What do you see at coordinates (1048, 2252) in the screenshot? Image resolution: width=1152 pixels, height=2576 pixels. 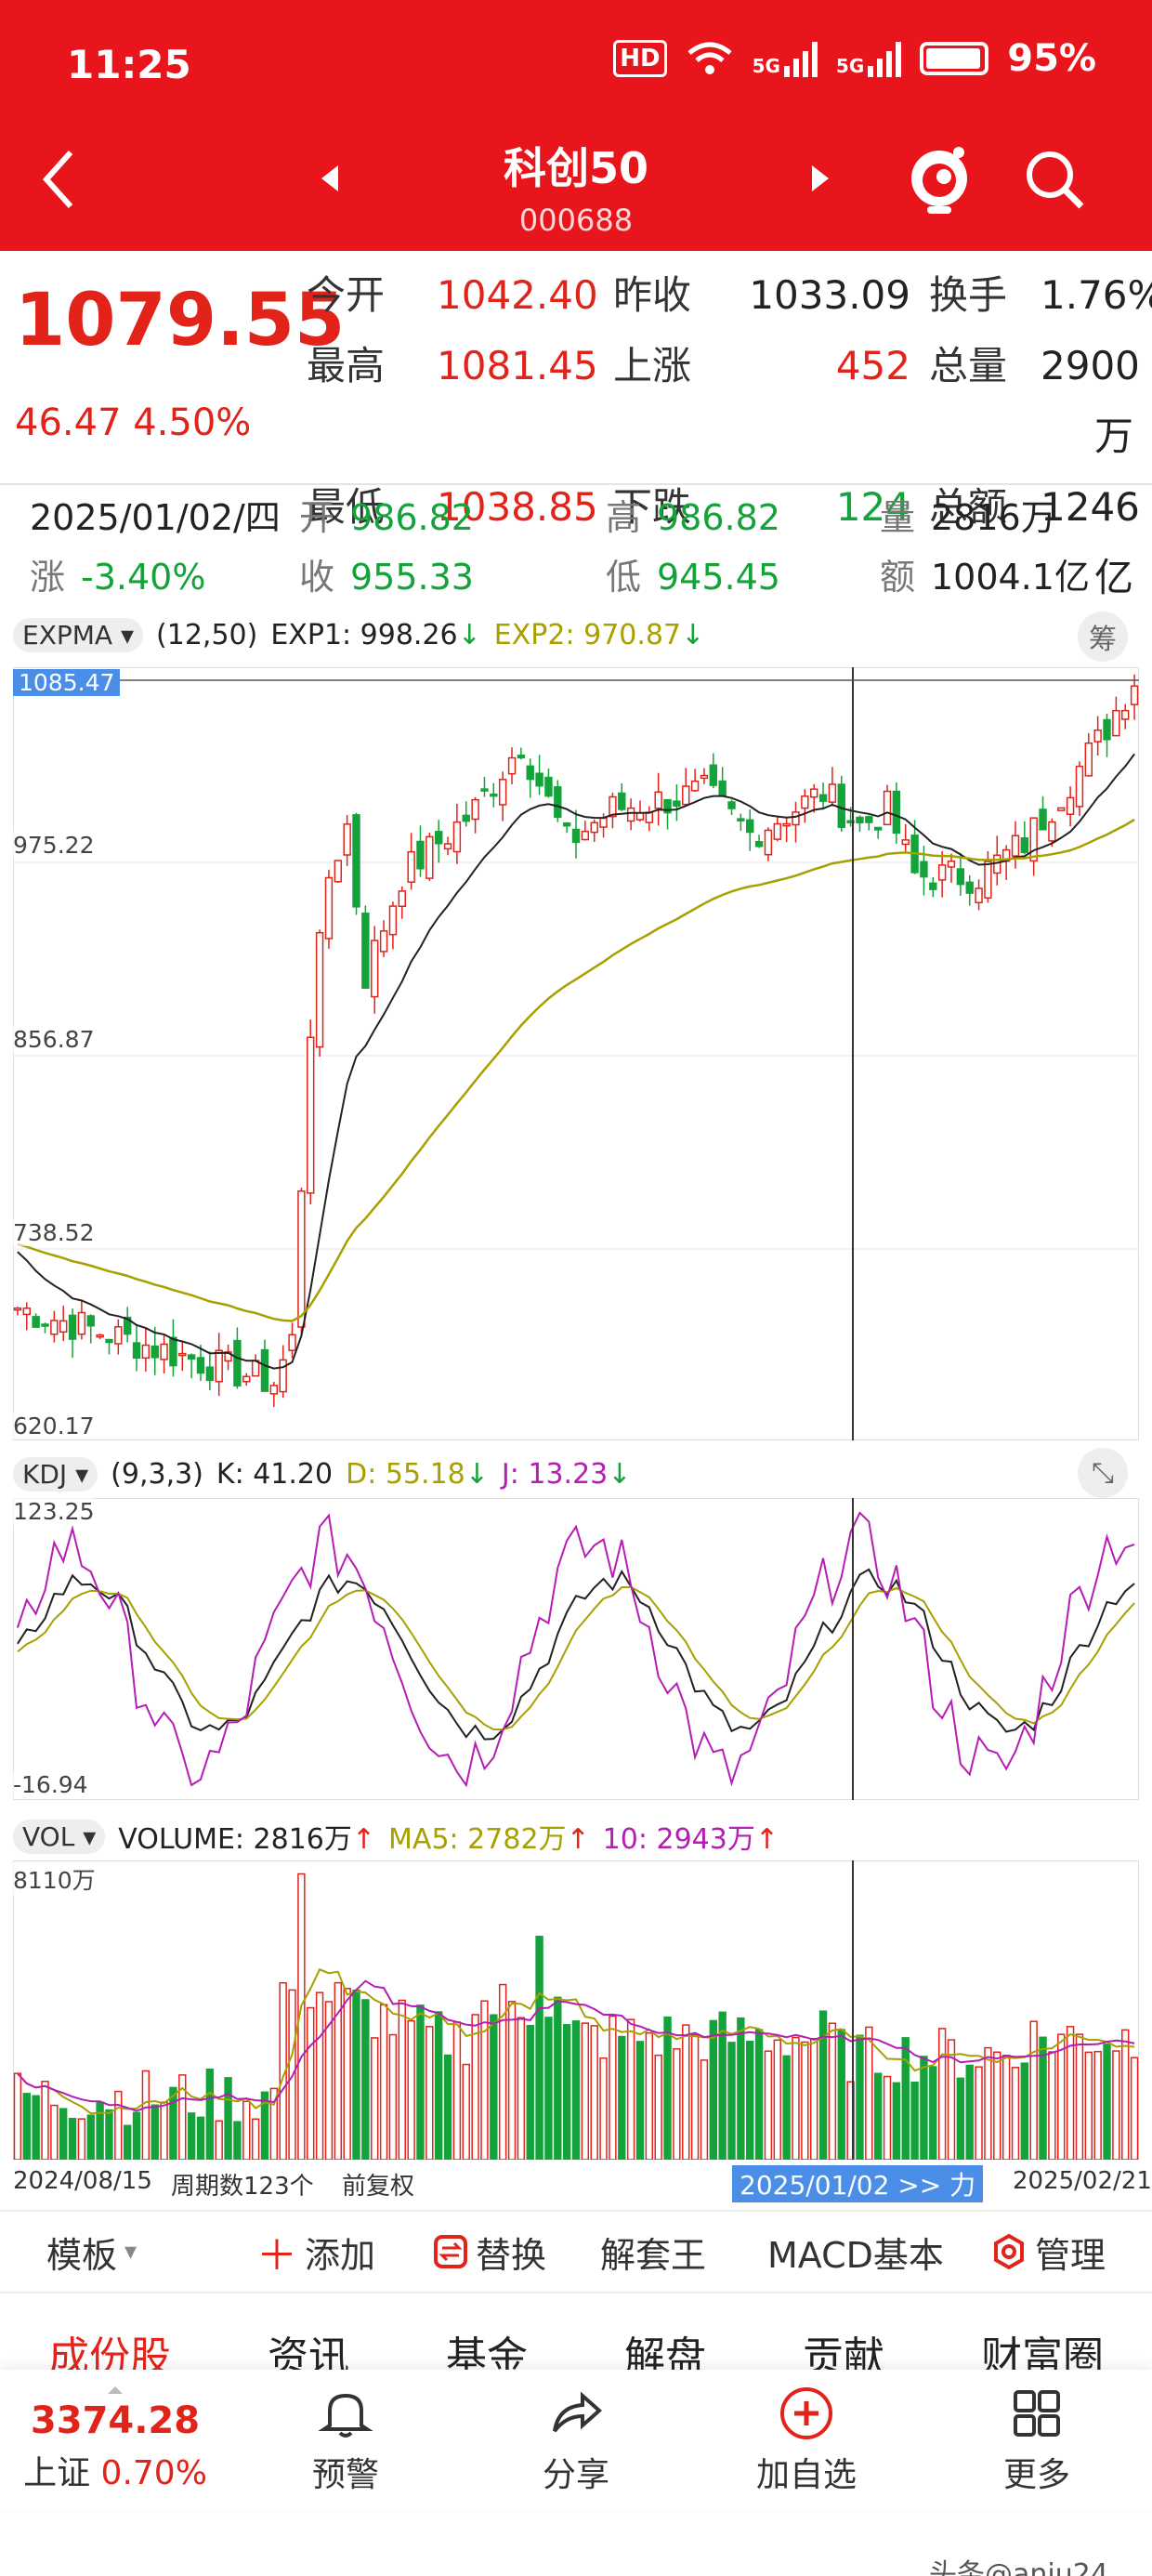 I see `manage-button: 管理` at bounding box center [1048, 2252].